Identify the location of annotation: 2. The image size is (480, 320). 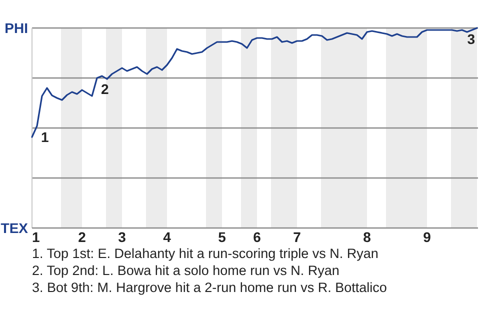
(105, 88).